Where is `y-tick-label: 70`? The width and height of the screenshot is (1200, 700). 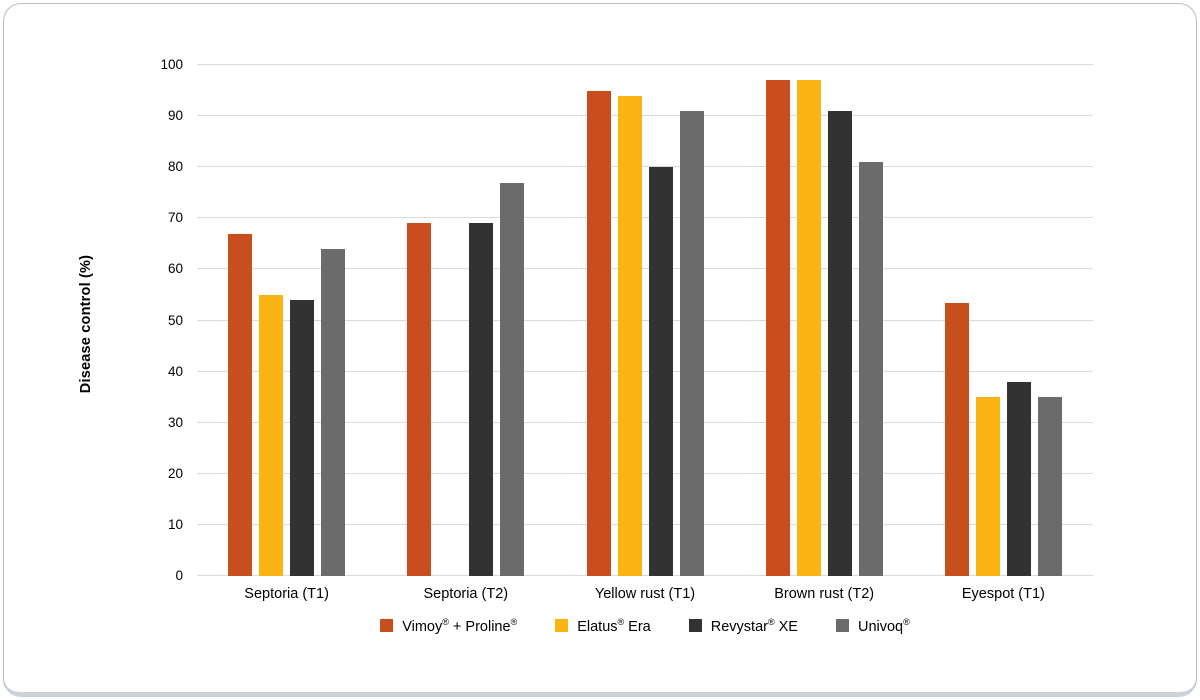
y-tick-label: 70 is located at coordinates (175, 218).